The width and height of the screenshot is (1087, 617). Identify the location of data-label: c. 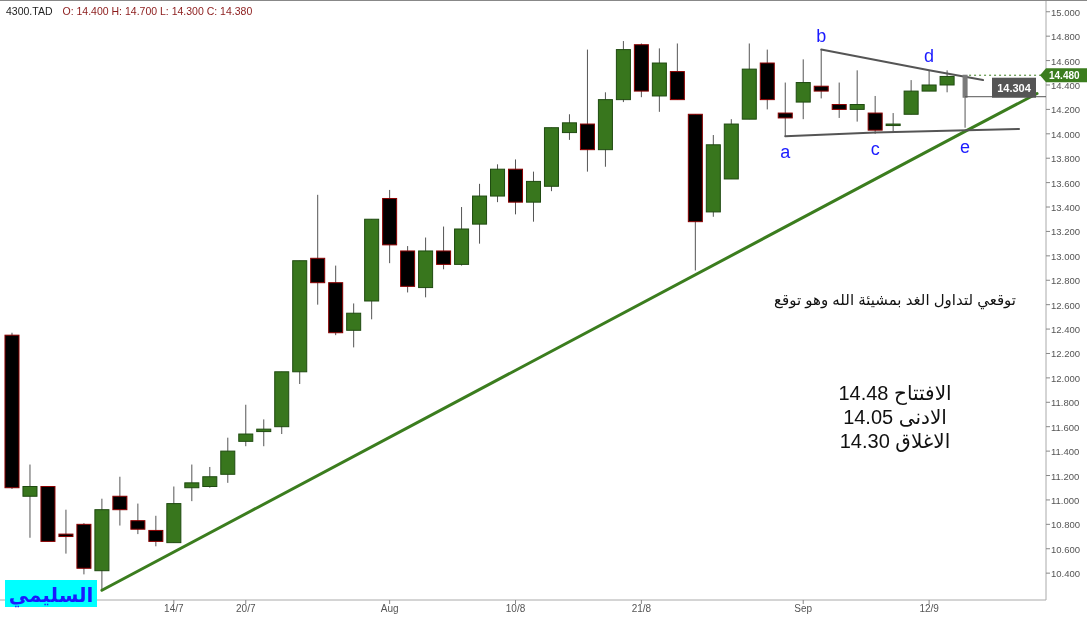
(875, 148).